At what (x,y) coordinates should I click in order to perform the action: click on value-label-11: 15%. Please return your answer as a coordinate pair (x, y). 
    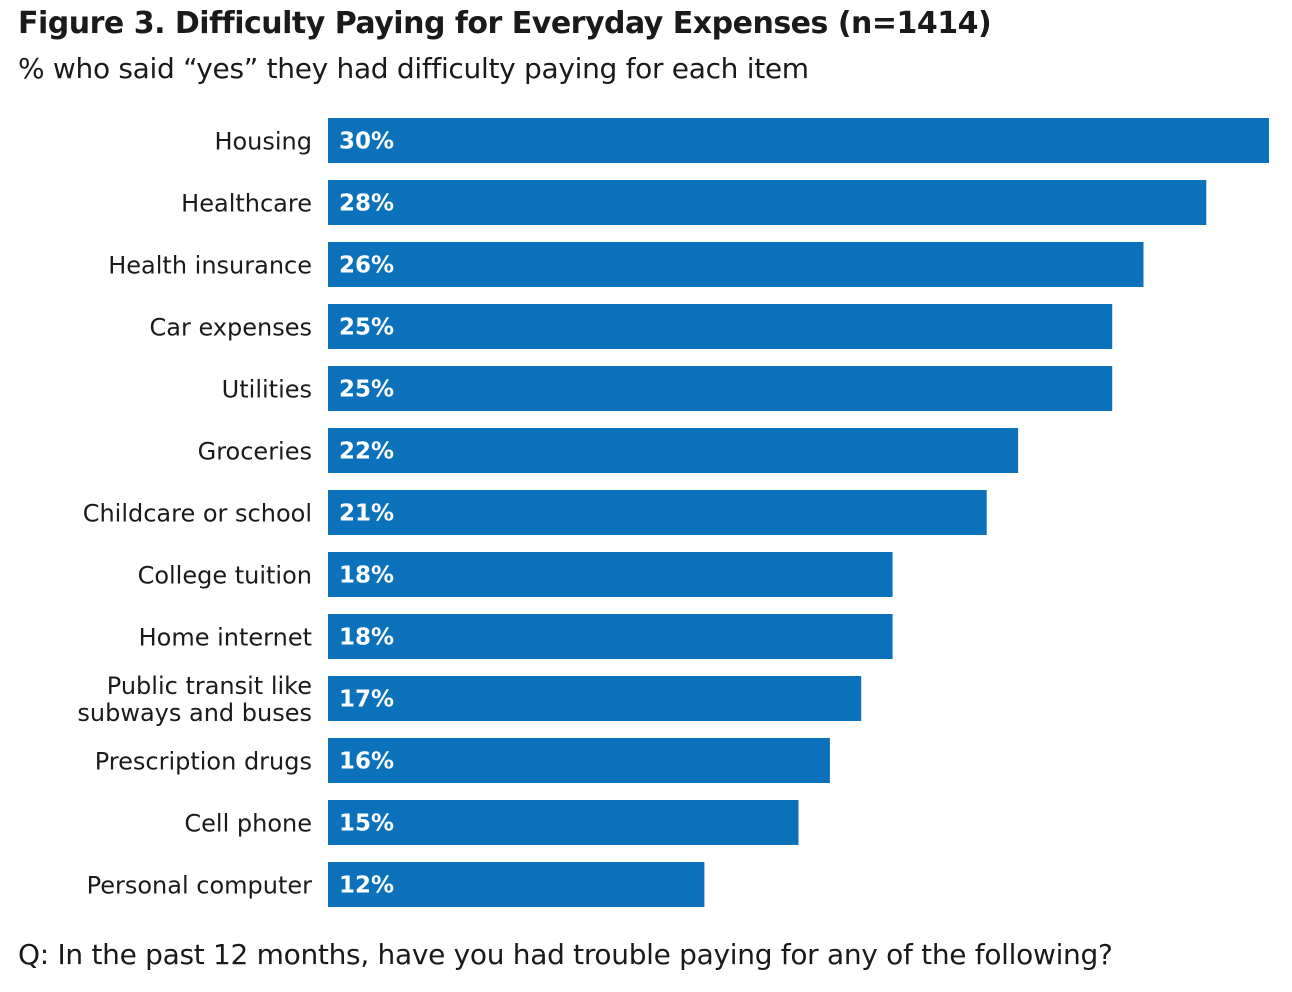
    Looking at the image, I should click on (366, 824).